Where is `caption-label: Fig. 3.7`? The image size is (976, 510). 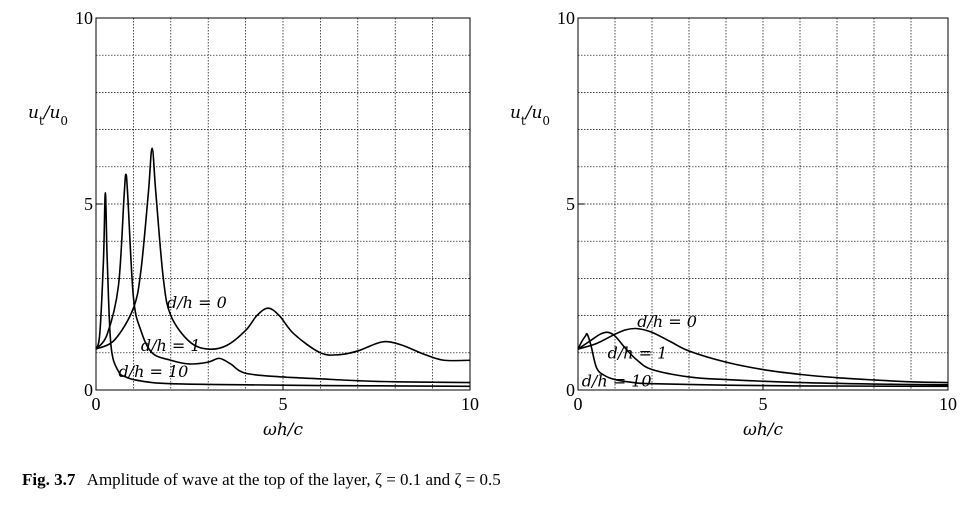
caption-label: Fig. 3.7 is located at coordinates (49, 479).